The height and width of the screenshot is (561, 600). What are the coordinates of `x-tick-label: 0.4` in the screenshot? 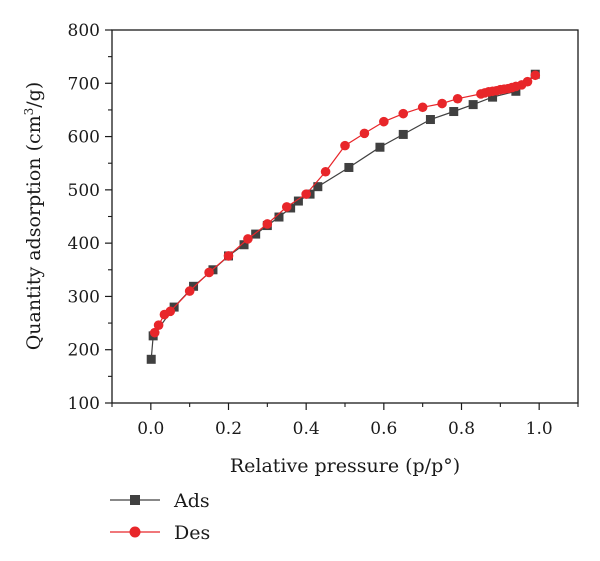 It's located at (306, 429).